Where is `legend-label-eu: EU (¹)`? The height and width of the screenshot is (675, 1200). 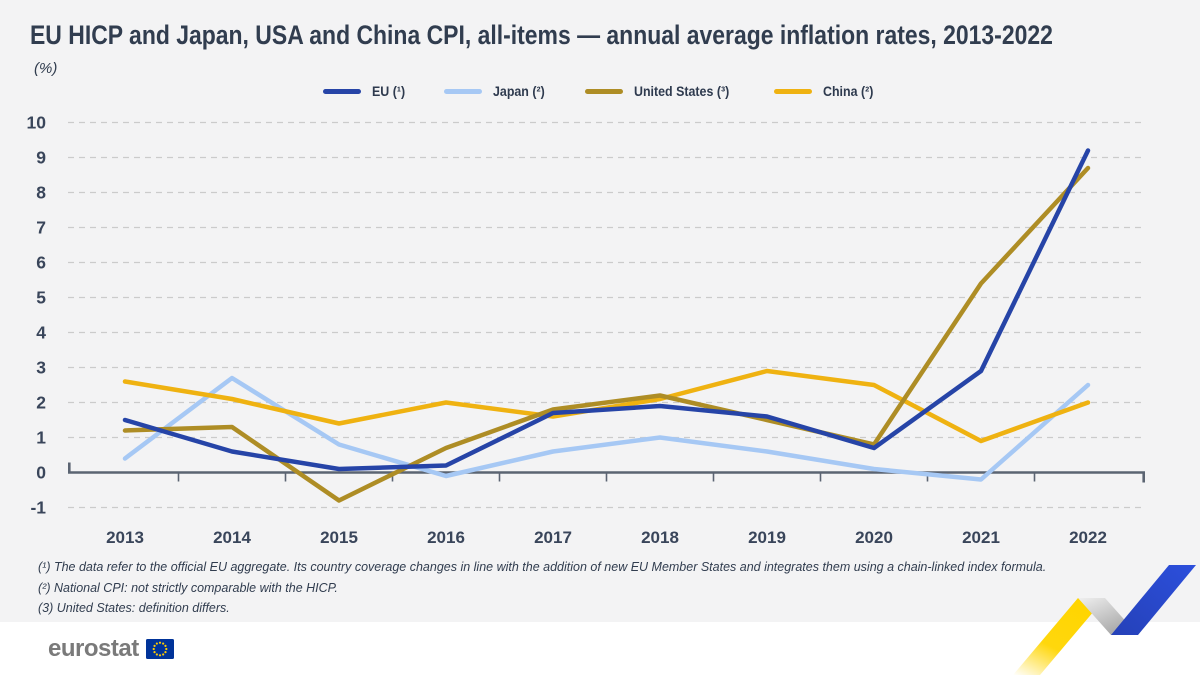 legend-label-eu: EU (¹) is located at coordinates (388, 91).